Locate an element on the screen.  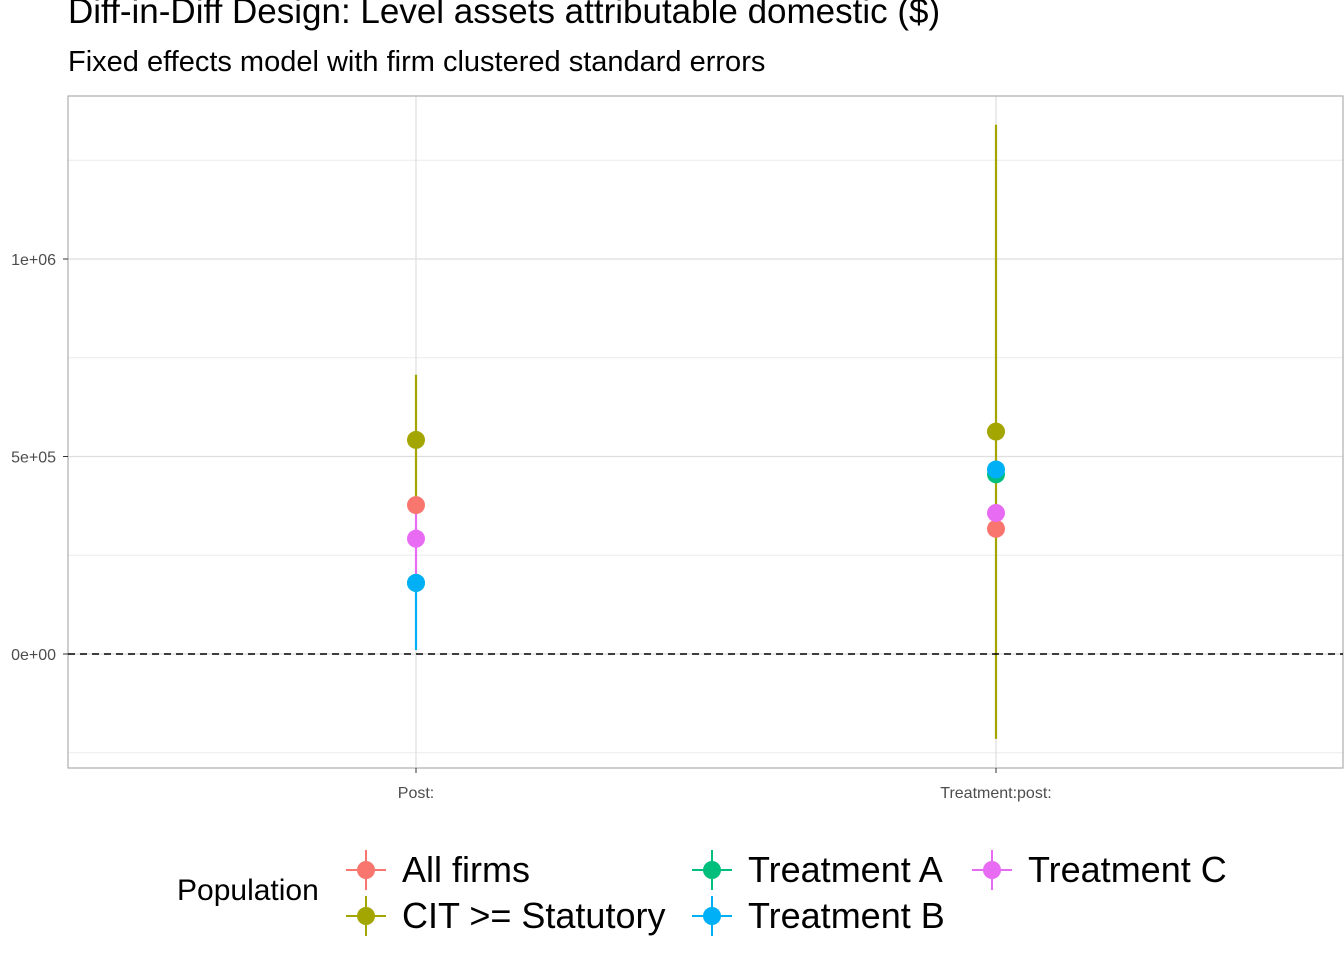
y-tick-label: 5e+05 is located at coordinates (33, 458).